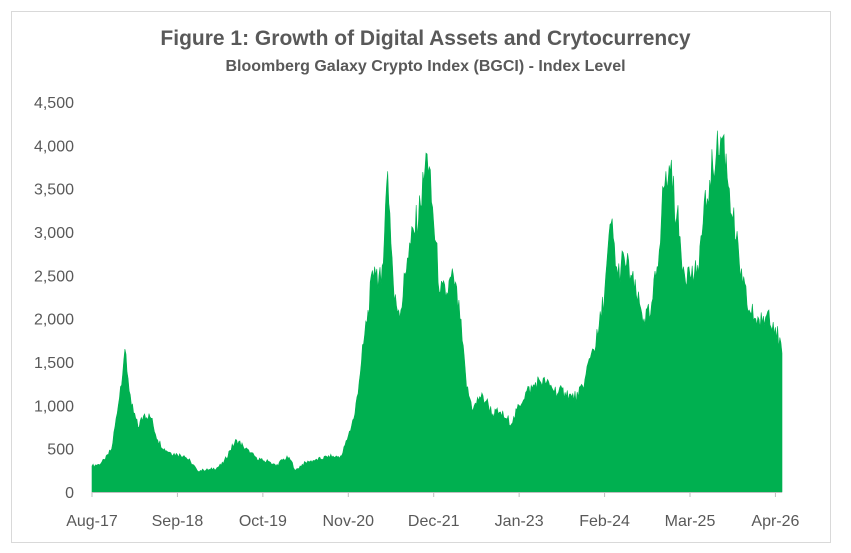  Describe the element at coordinates (54, 233) in the screenshot. I see `y-tick-label: 3,000` at that location.